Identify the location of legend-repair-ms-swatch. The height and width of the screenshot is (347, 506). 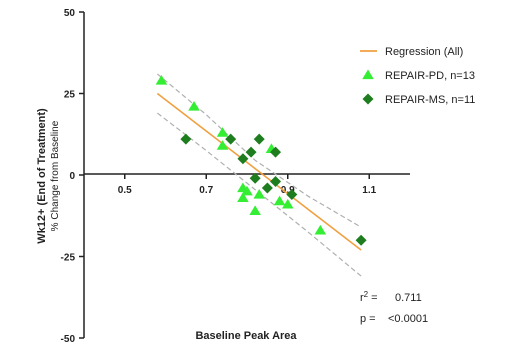
(368, 99).